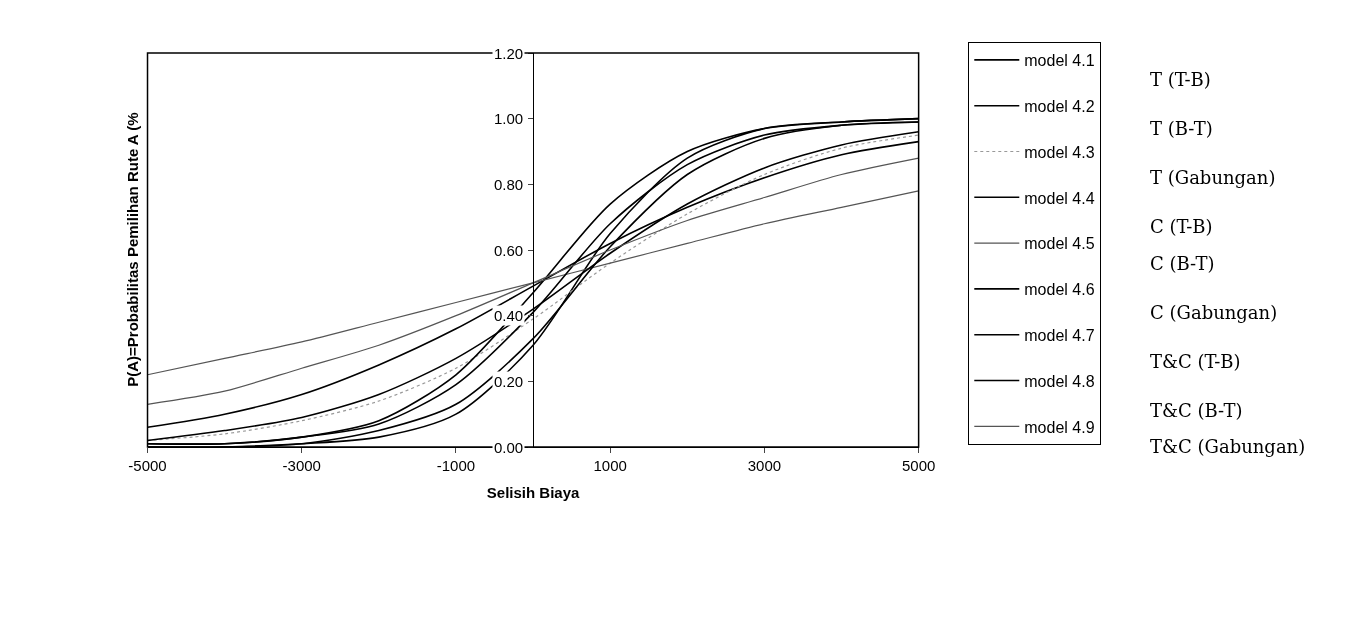 Image resolution: width=1365 pixels, height=644 pixels. What do you see at coordinates (509, 53) in the screenshot?
I see `y-tick-label: 1.20` at bounding box center [509, 53].